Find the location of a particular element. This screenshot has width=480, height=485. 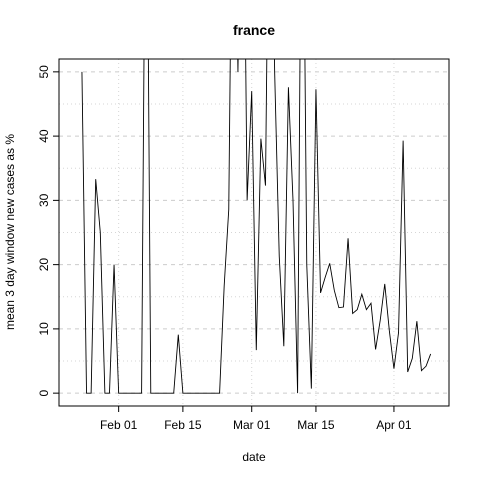

y-tick-label: 40 is located at coordinates (44, 136).